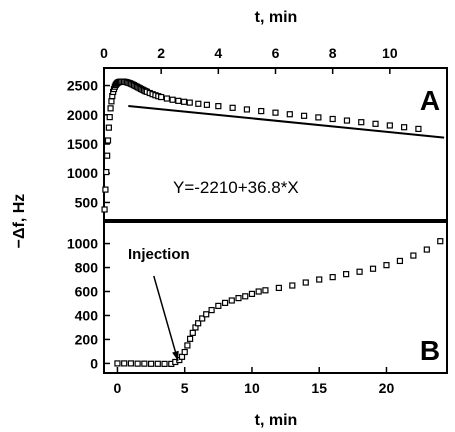 Image resolution: width=455 pixels, height=432 pixels. I want to click on panel-a-x-tick-label: 10, so click(390, 53).